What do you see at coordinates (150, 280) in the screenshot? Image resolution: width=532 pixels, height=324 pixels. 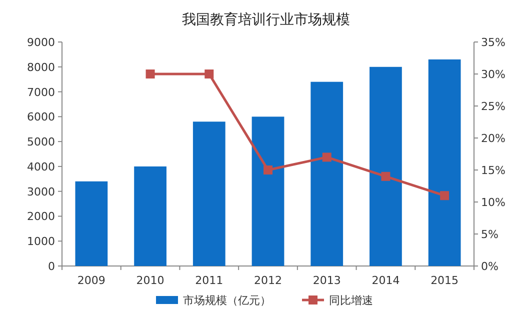 I see `x-tick-label: 2010` at bounding box center [150, 280].